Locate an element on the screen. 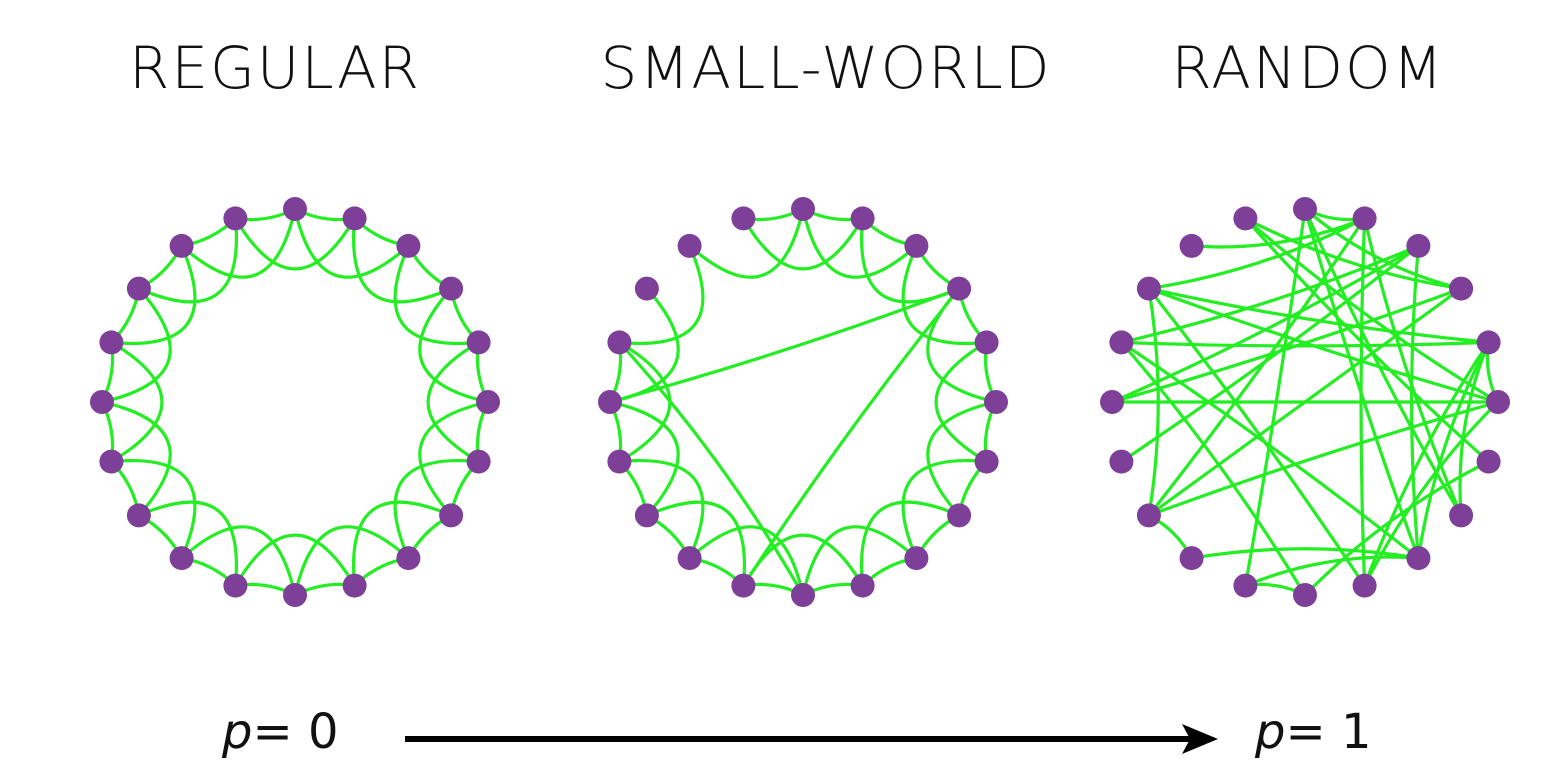 Image resolution: width=1558 pixels, height=769 pixels. p-start-value: = 0 is located at coordinates (295, 732).